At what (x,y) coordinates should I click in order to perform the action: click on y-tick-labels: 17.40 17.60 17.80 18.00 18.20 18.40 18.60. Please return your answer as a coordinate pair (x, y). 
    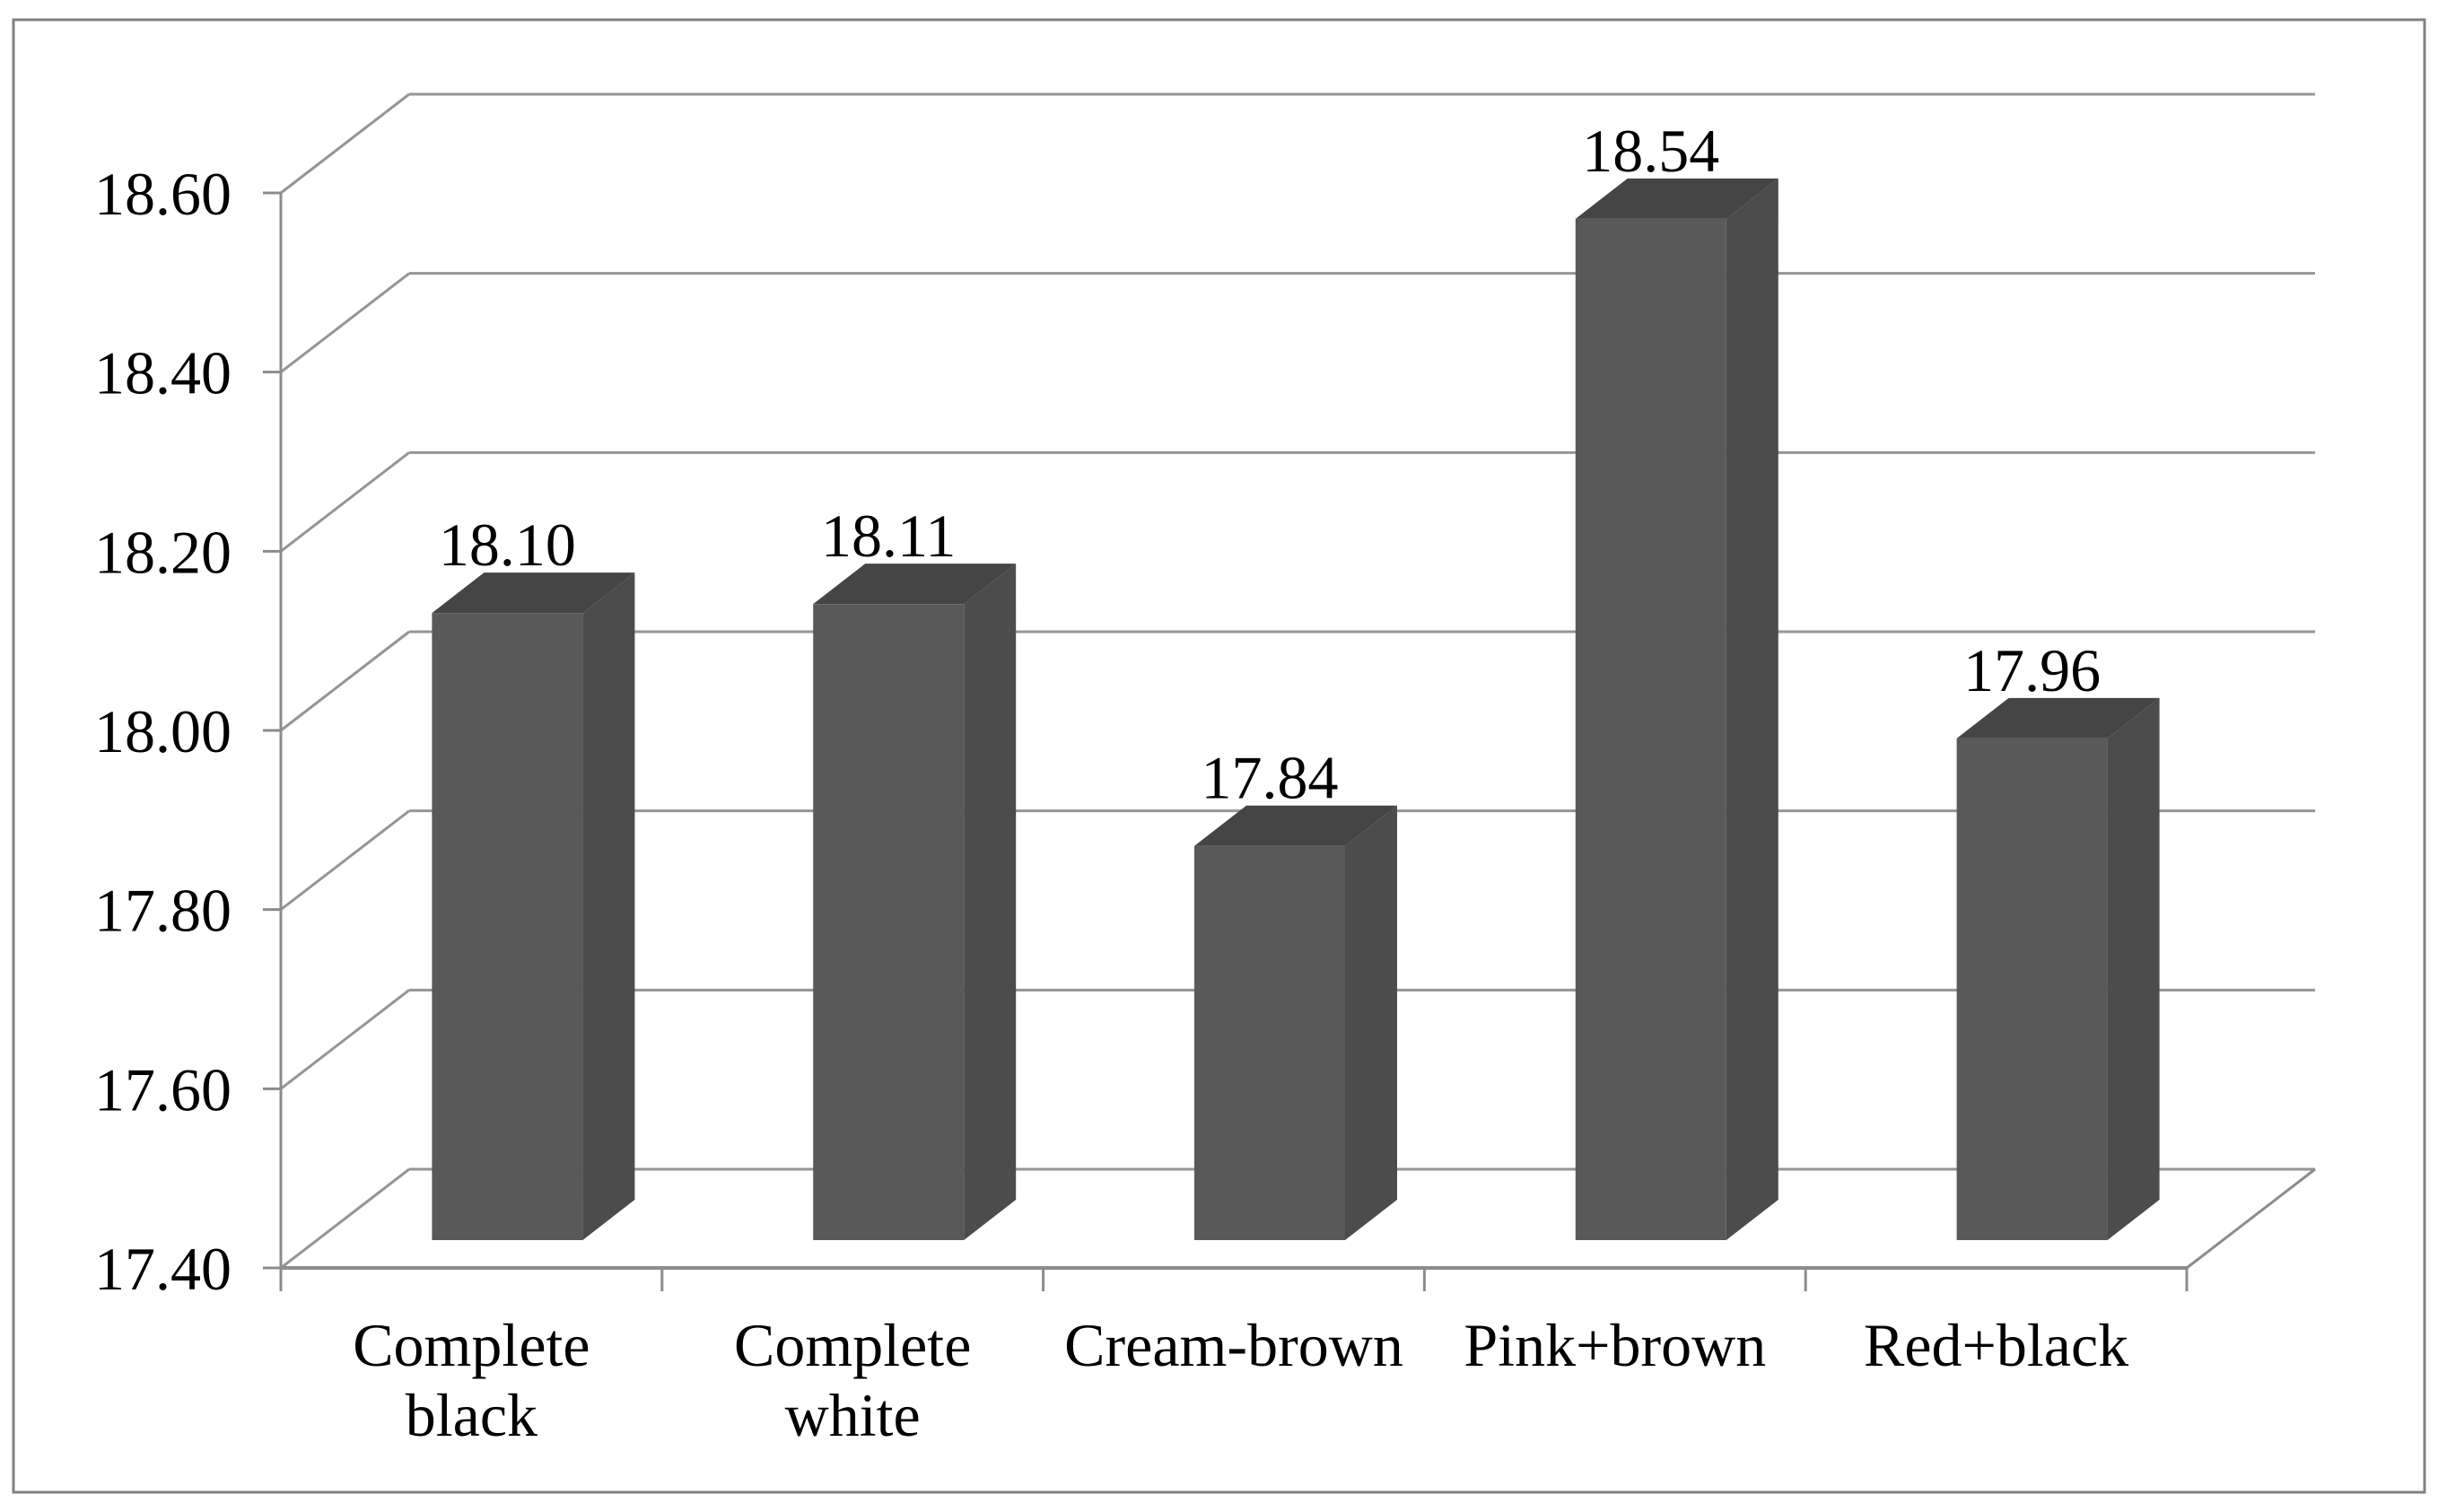
    Looking at the image, I should click on (163, 731).